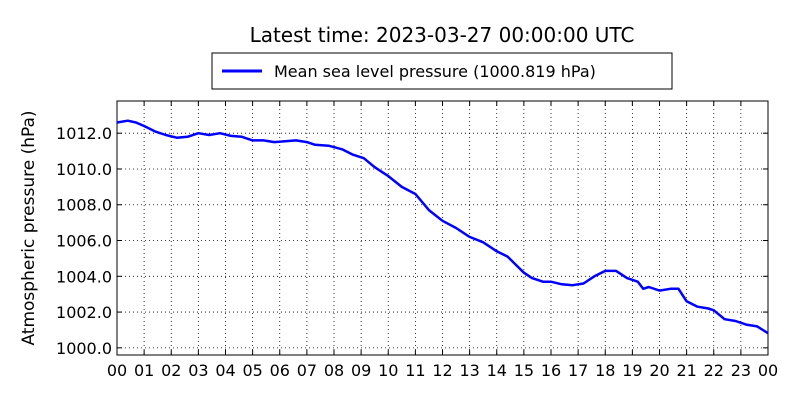  What do you see at coordinates (415, 370) in the screenshot?
I see `x-tick-label: 11` at bounding box center [415, 370].